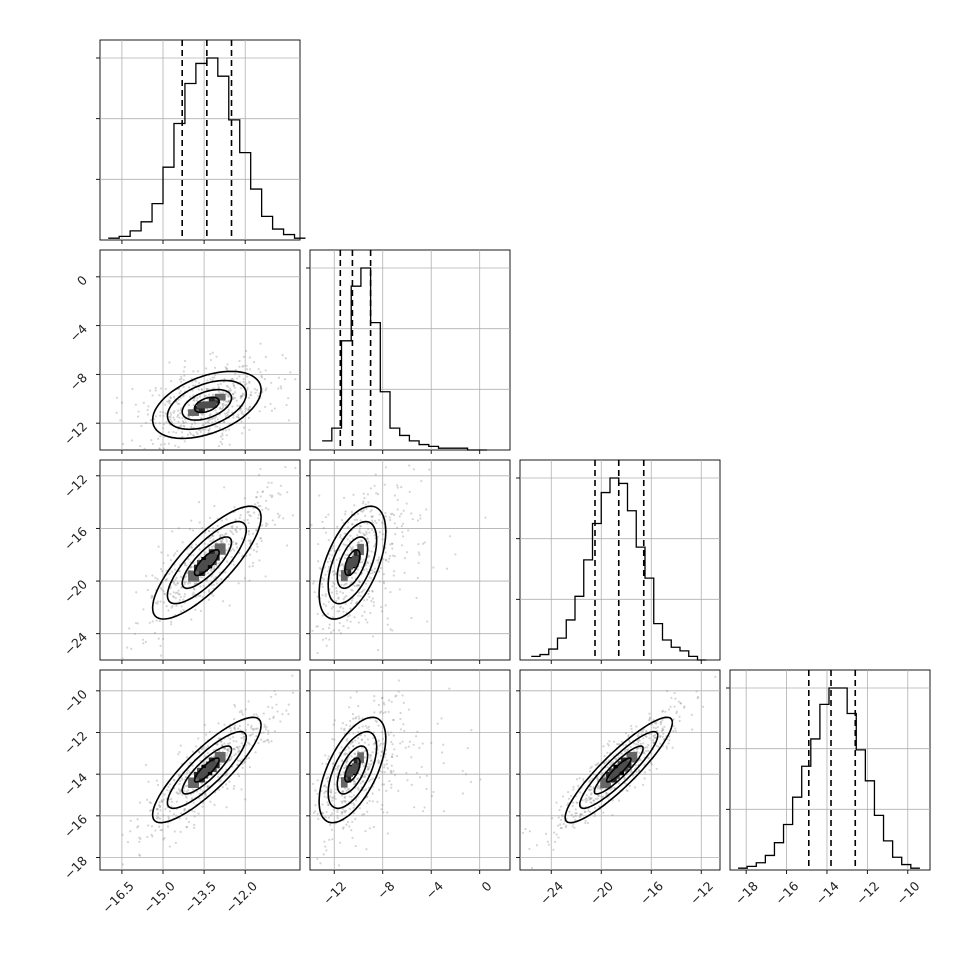  Describe the element at coordinates (75, 700) in the screenshot. I see `ytick-label-3-4: −10` at that location.